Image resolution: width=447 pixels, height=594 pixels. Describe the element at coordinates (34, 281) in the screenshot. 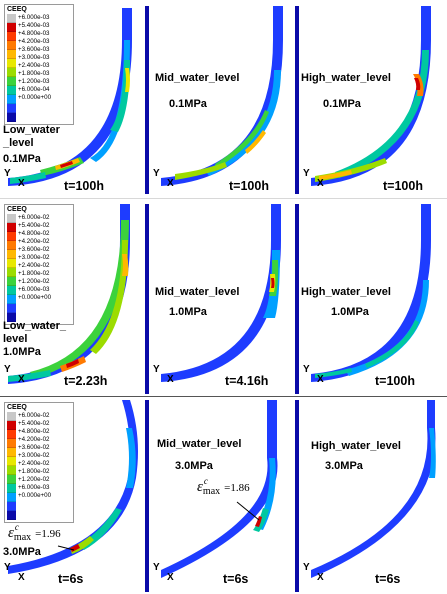

I see `legend-value: +1.200e-02` at that location.